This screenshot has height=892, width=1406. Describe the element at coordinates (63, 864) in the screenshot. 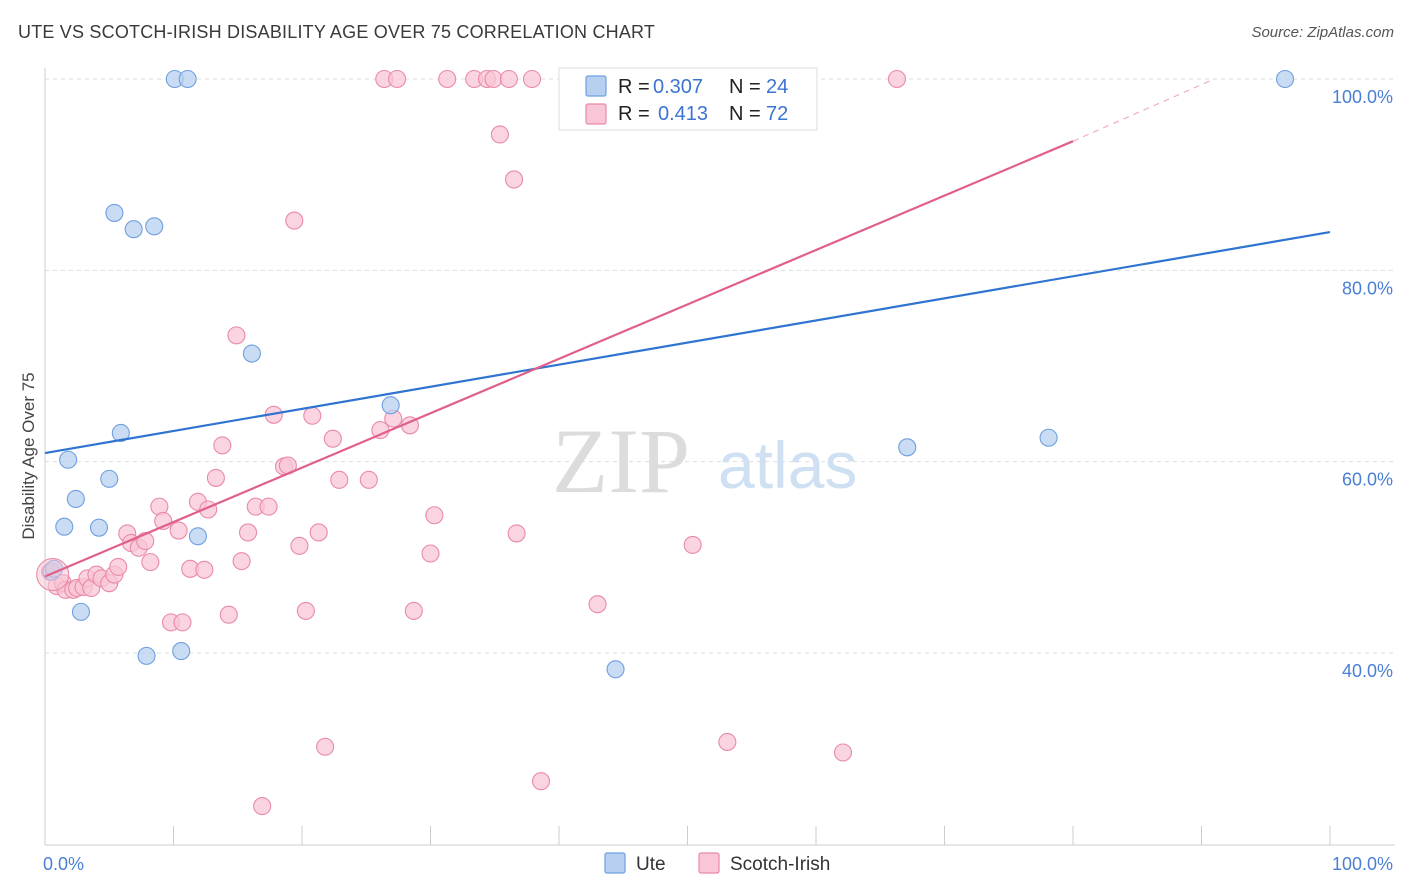

I see `x-tick-label-min: 0.0%` at that location.